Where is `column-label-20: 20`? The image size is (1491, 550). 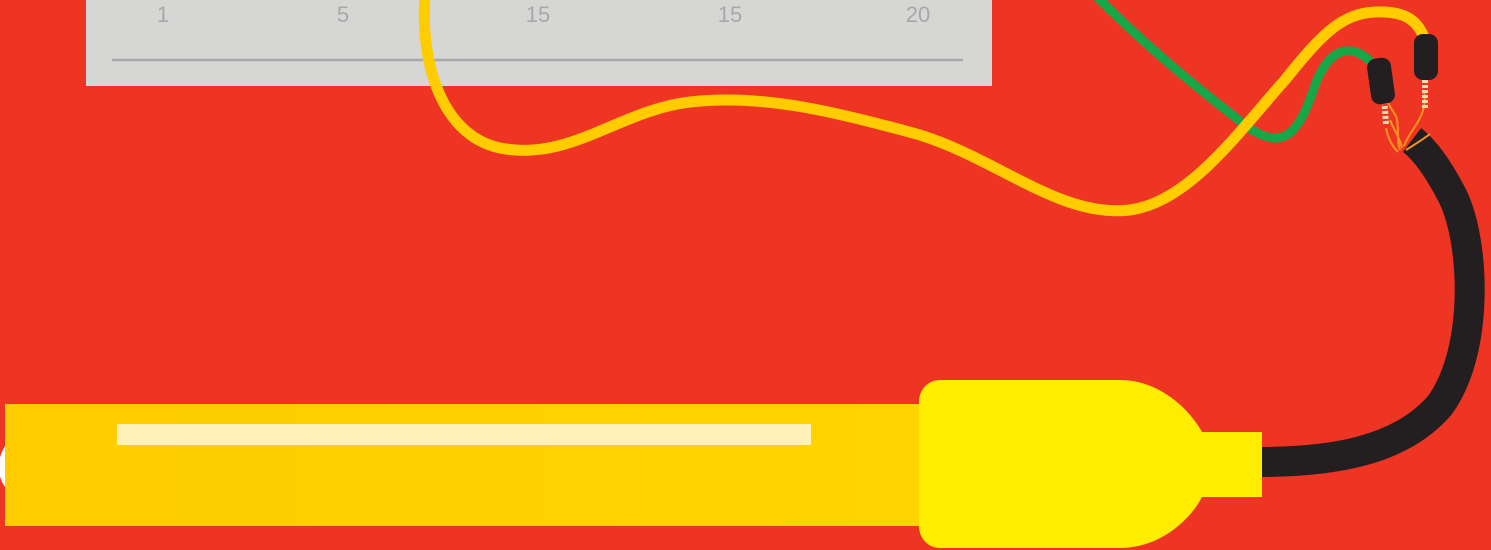 column-label-20: 20 is located at coordinates (918, 14).